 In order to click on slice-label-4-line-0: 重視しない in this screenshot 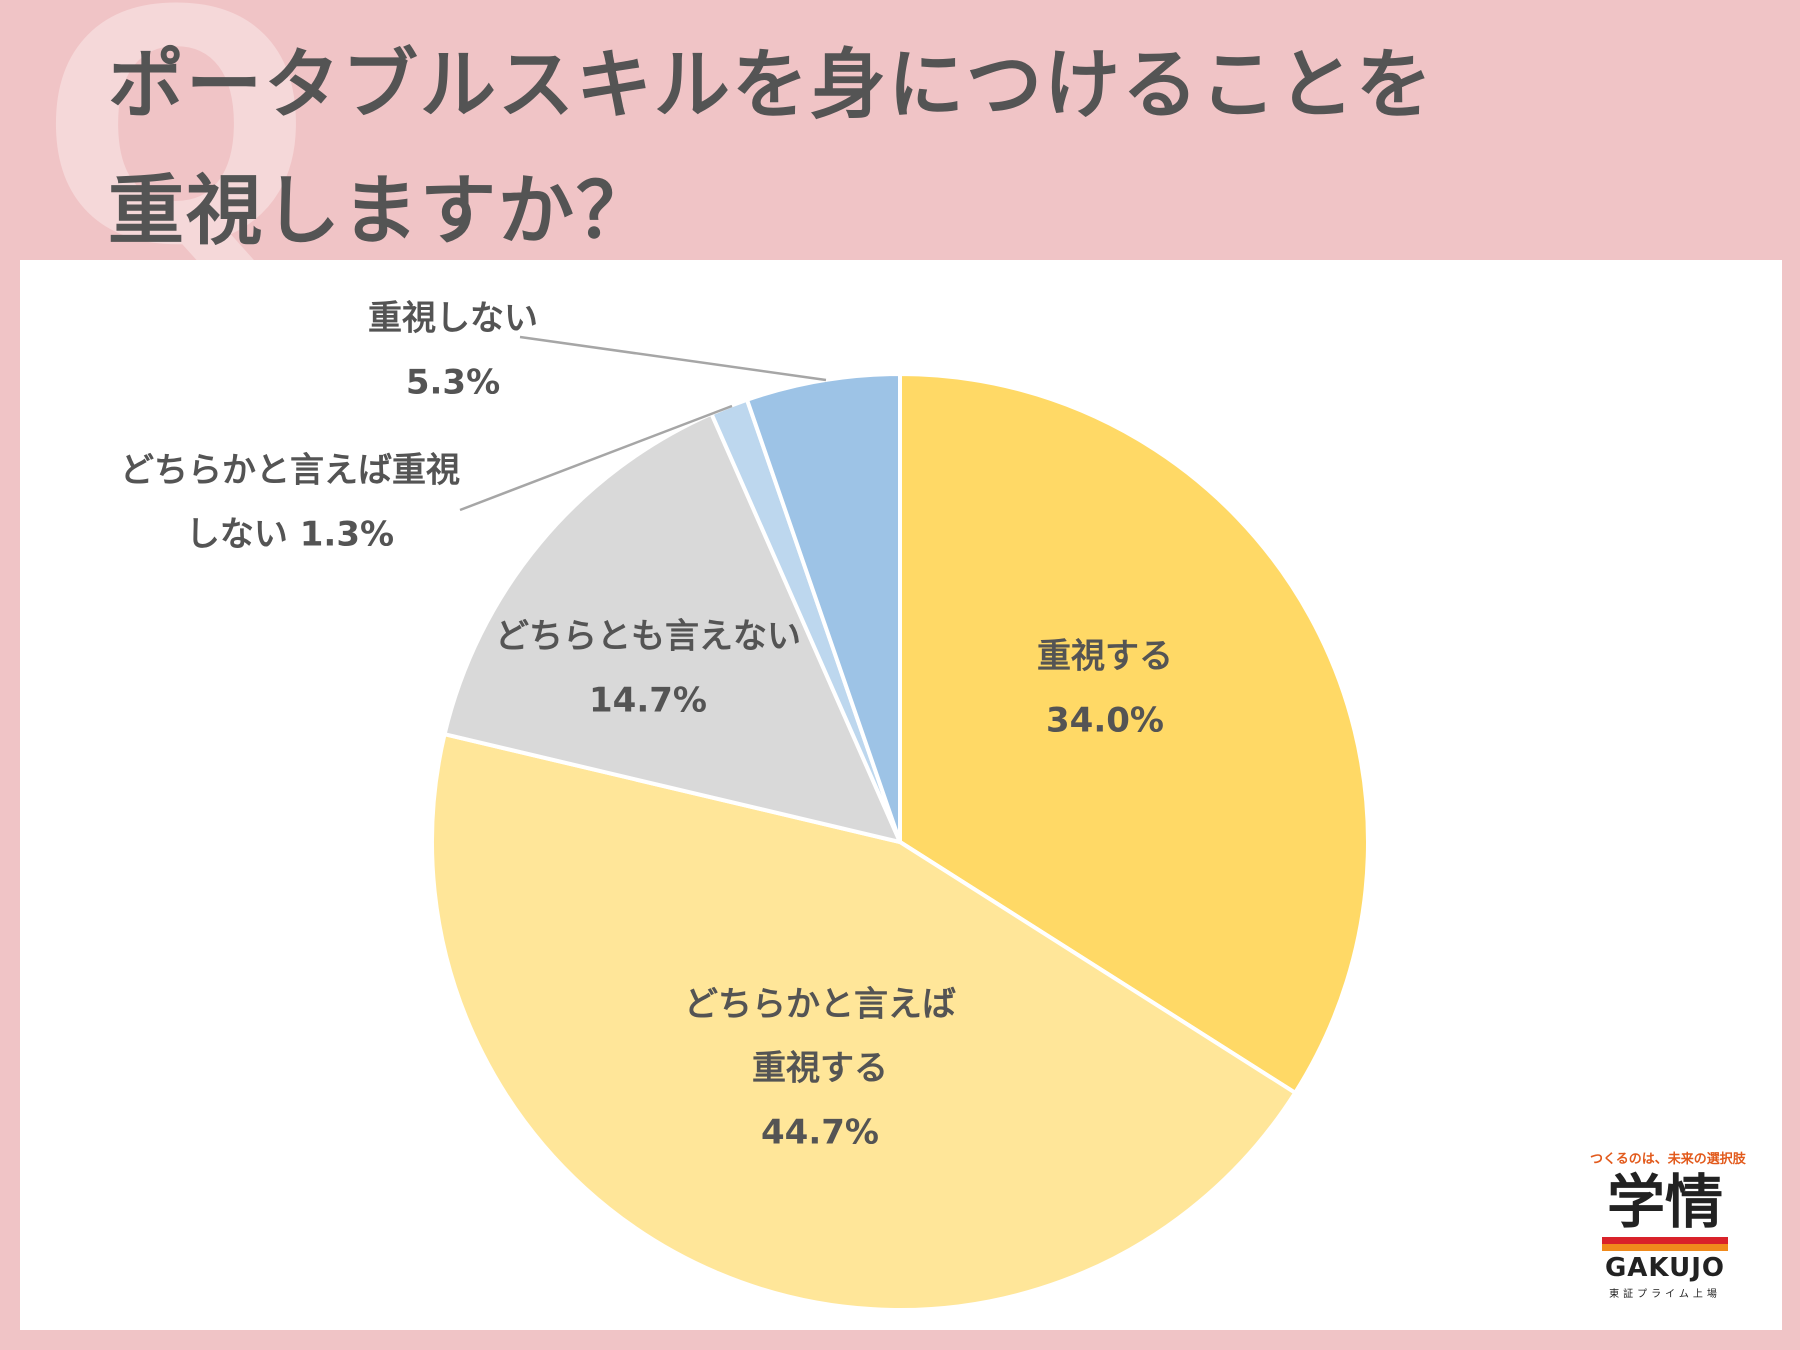, I will do `click(453, 319)`.